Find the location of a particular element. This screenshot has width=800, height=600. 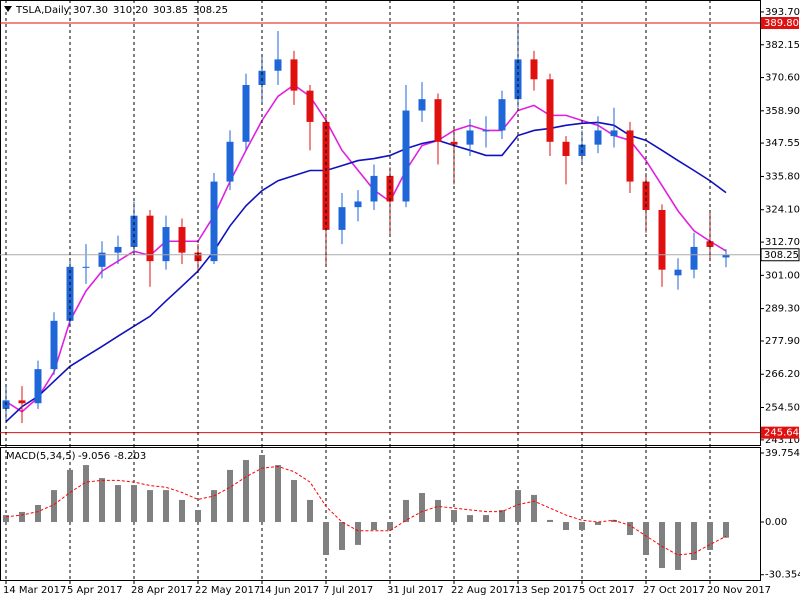

macd-title: MACD(5,34,5) is located at coordinates (41, 456).